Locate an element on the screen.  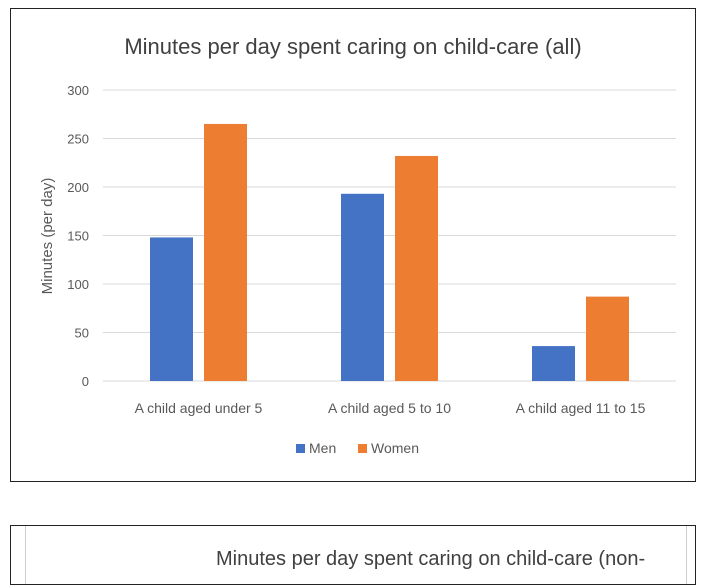
y-tick-label: 150 is located at coordinates (78, 236).